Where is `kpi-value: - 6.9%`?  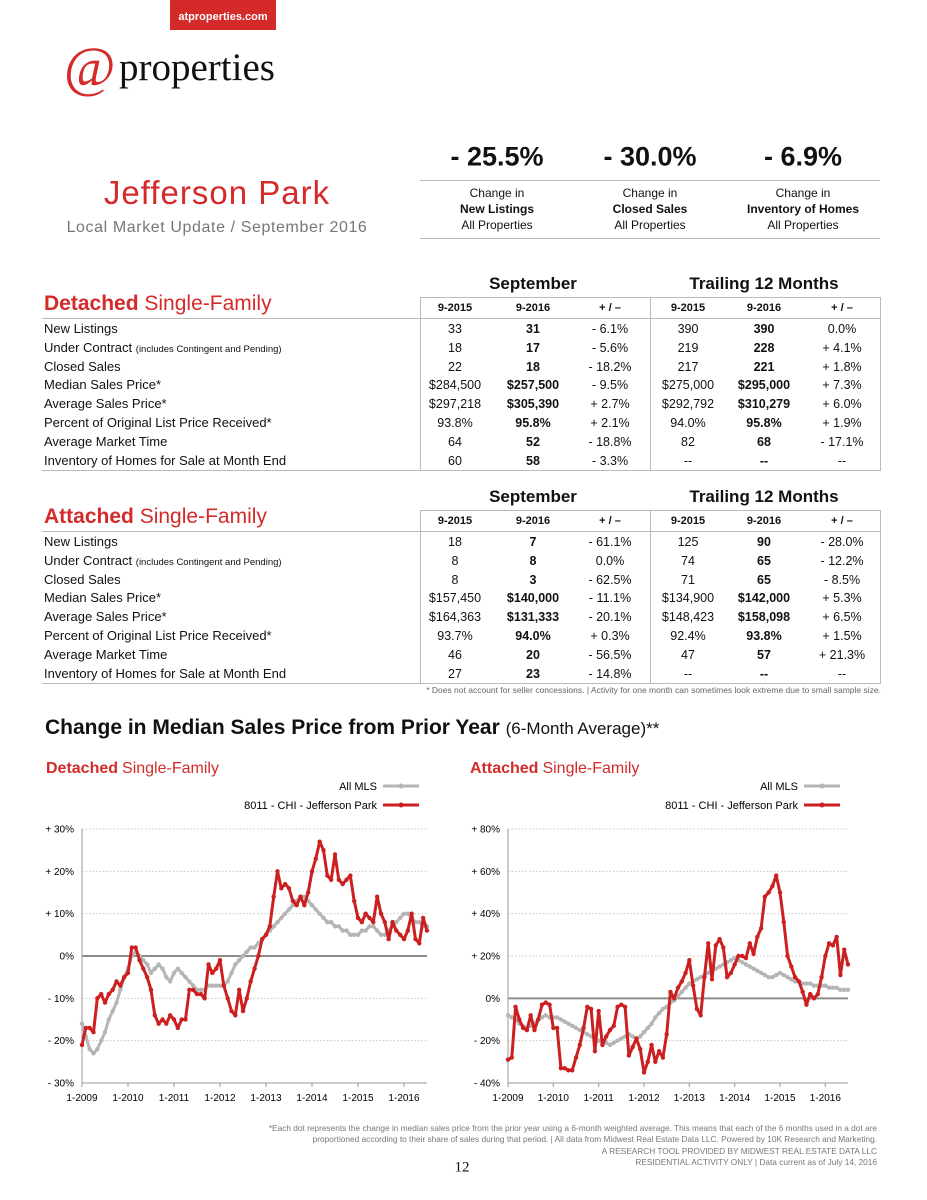
kpi-value: - 6.9% is located at coordinates (803, 156).